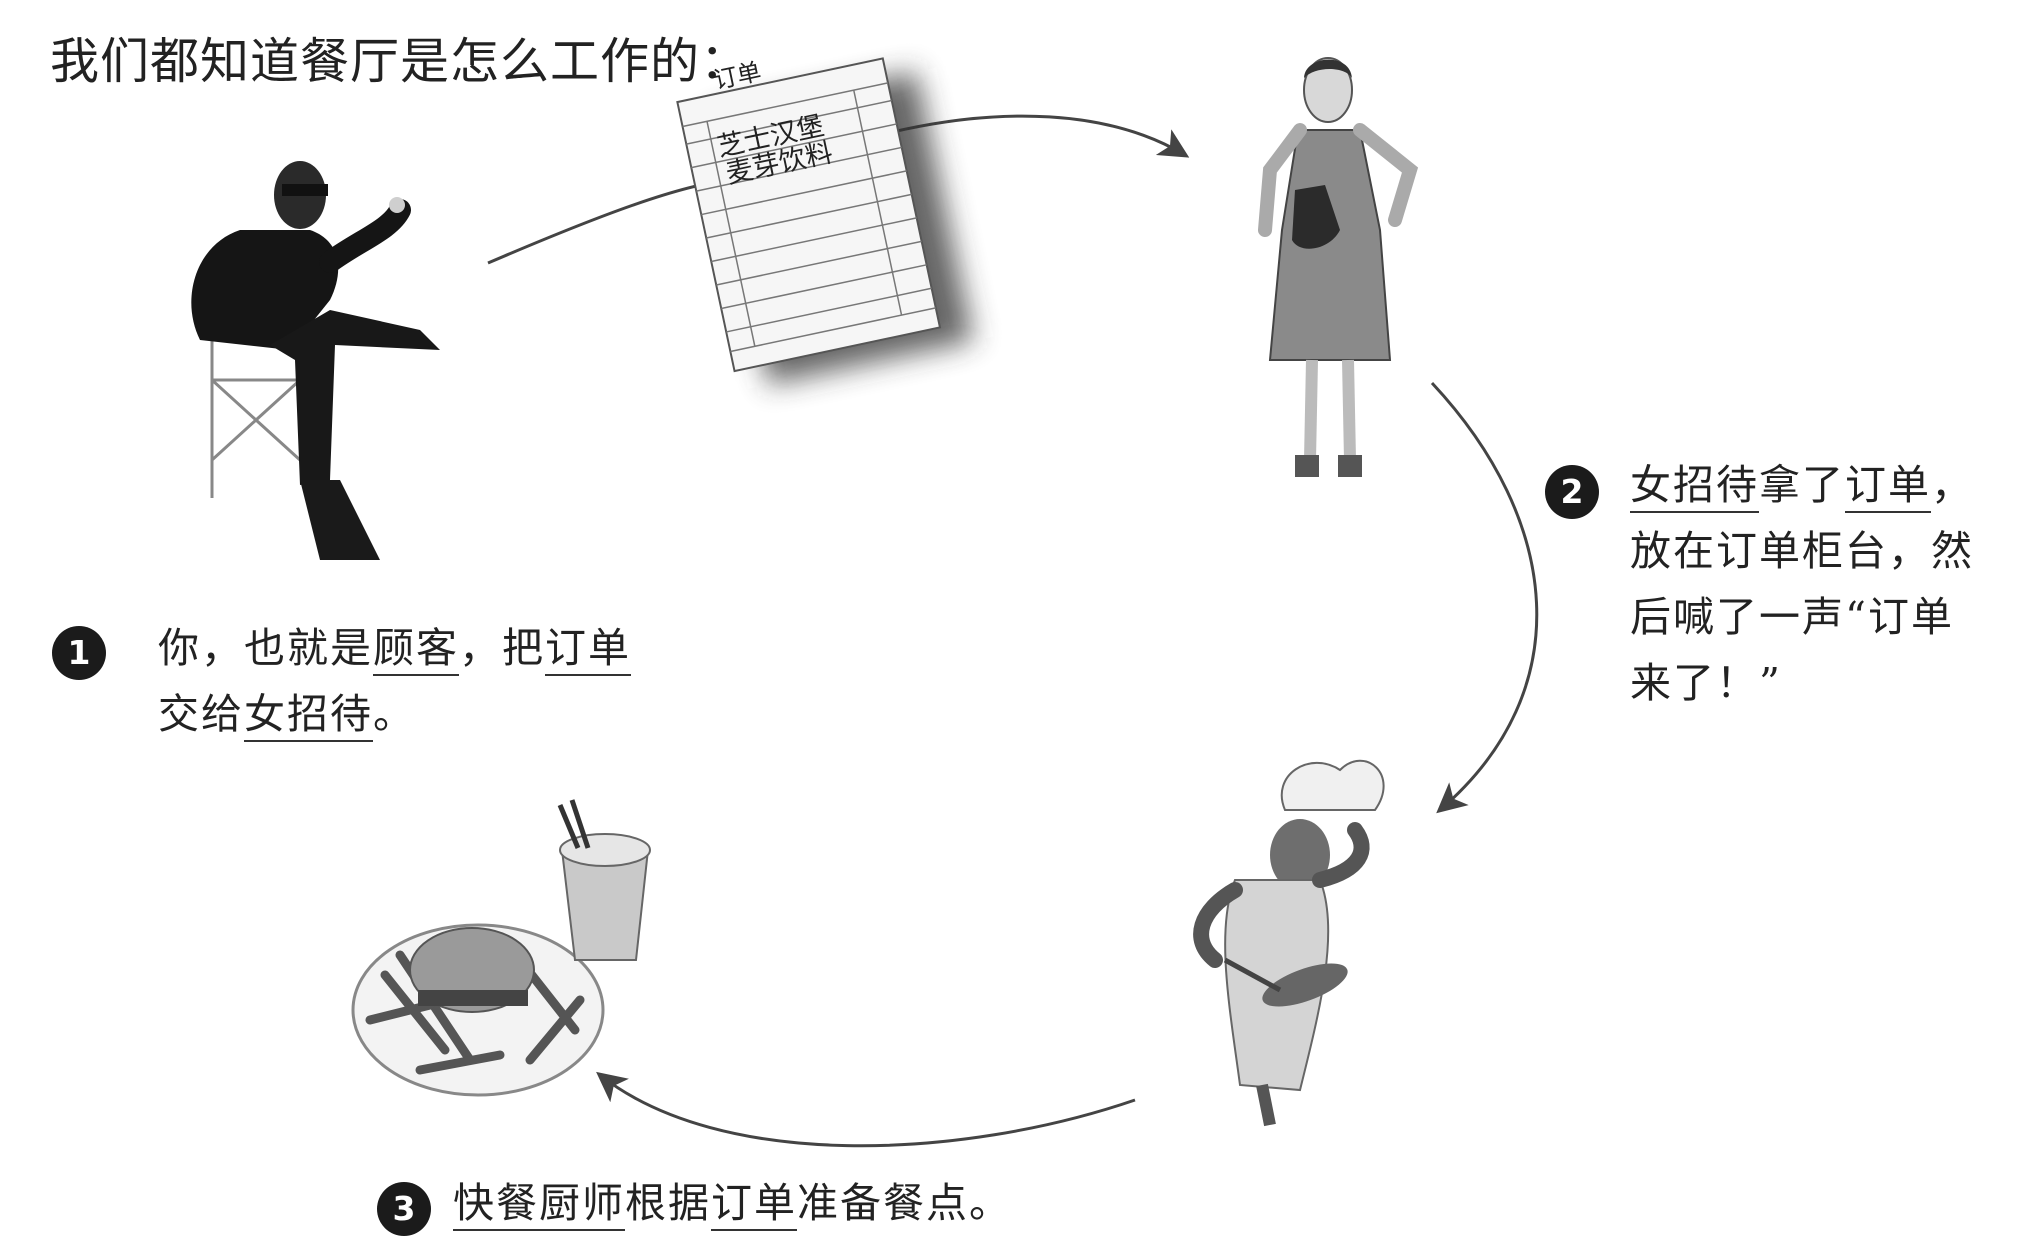  I want to click on step-caption: 你，也就是顾客，把订单 交给女招待。, so click(394, 681).